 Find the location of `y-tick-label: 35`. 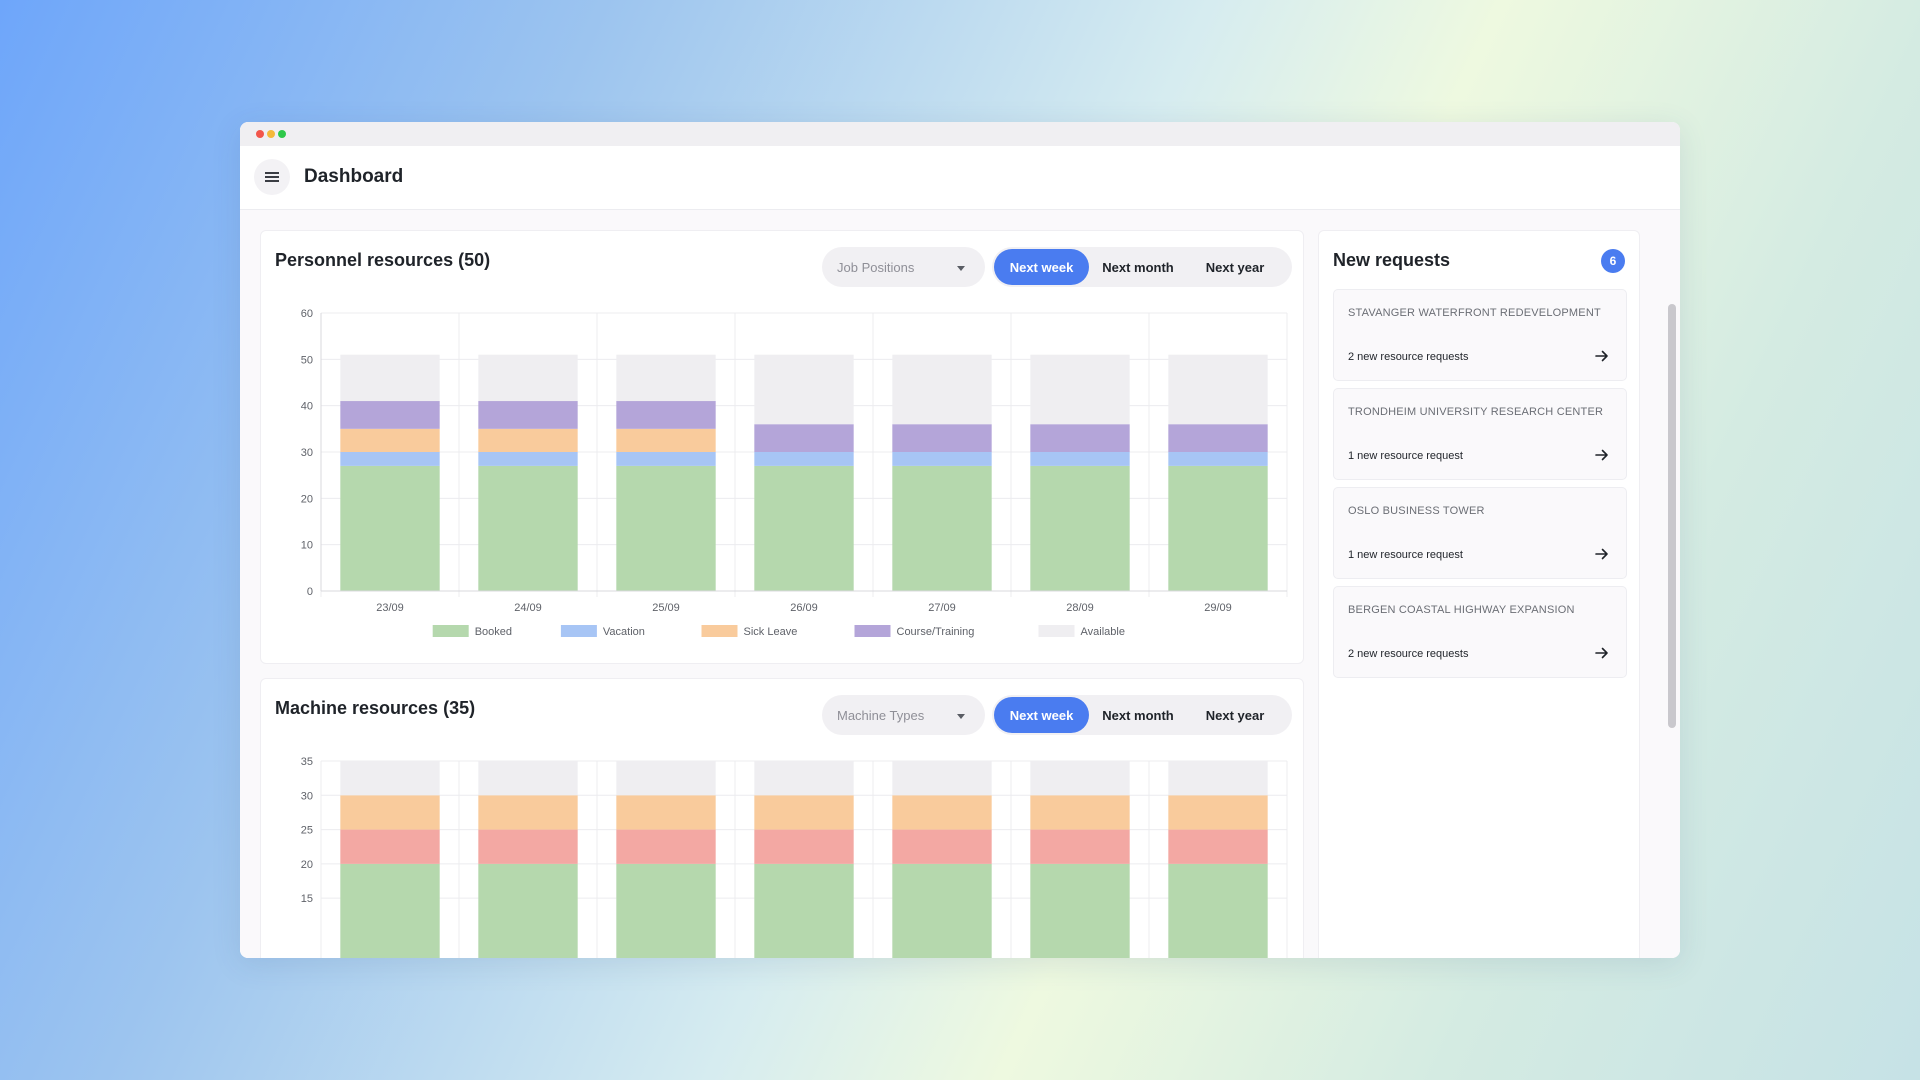

y-tick-label: 35 is located at coordinates (307, 762).